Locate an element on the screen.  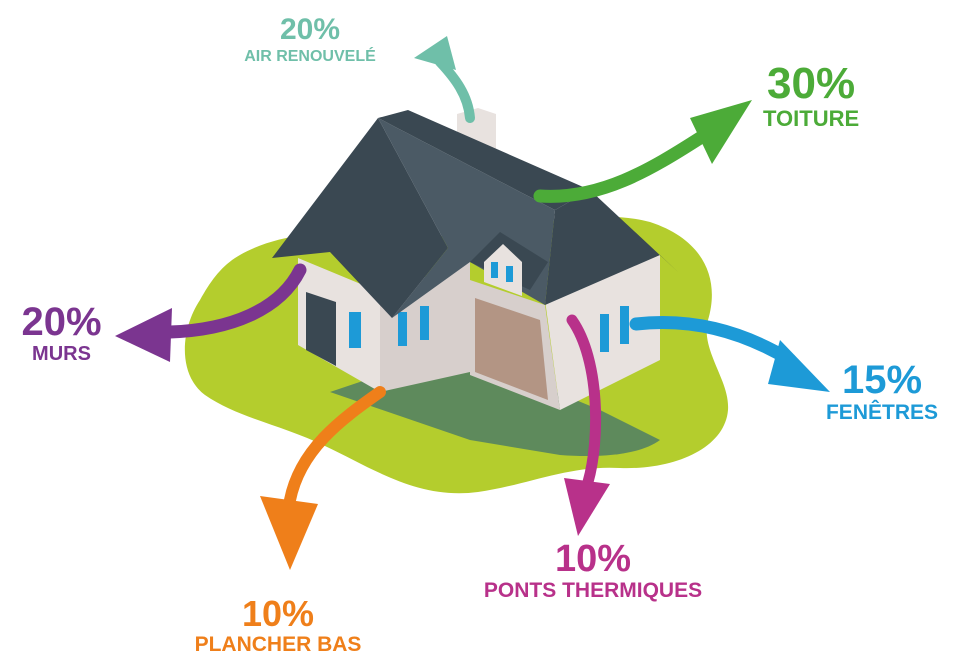
roof-left is located at coordinates (360, 218).